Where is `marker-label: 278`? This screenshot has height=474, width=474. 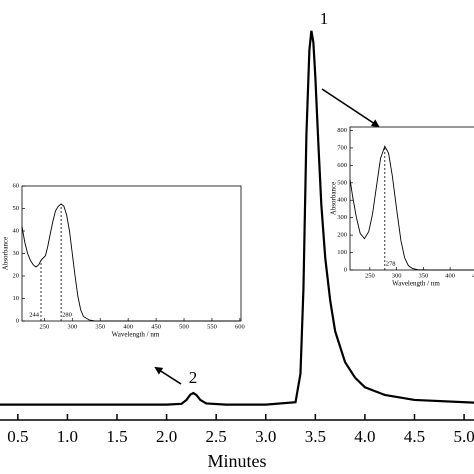
marker-label: 278 is located at coordinates (391, 263).